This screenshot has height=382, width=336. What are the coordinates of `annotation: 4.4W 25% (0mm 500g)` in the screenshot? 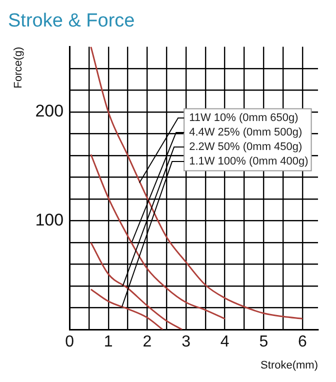 It's located at (245, 132).